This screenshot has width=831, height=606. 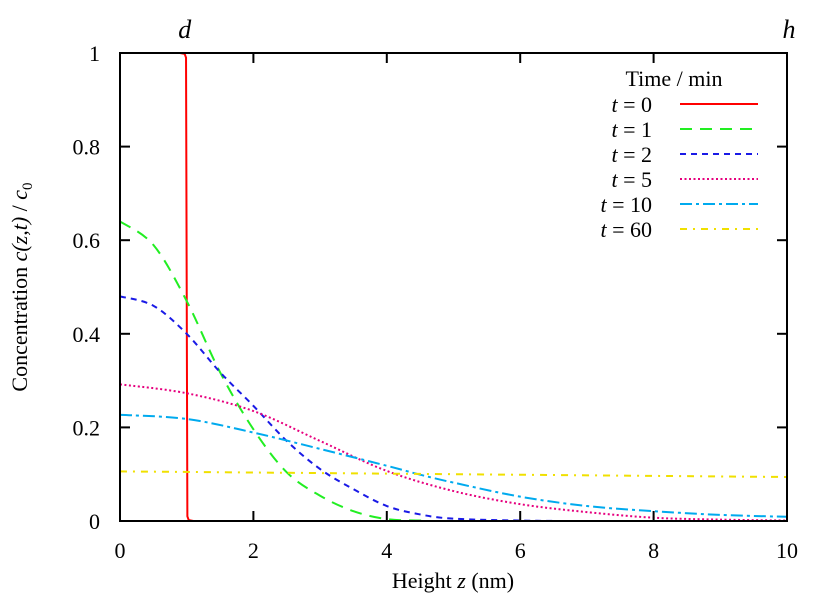 What do you see at coordinates (789, 29) in the screenshot?
I see `top-marker-h: h` at bounding box center [789, 29].